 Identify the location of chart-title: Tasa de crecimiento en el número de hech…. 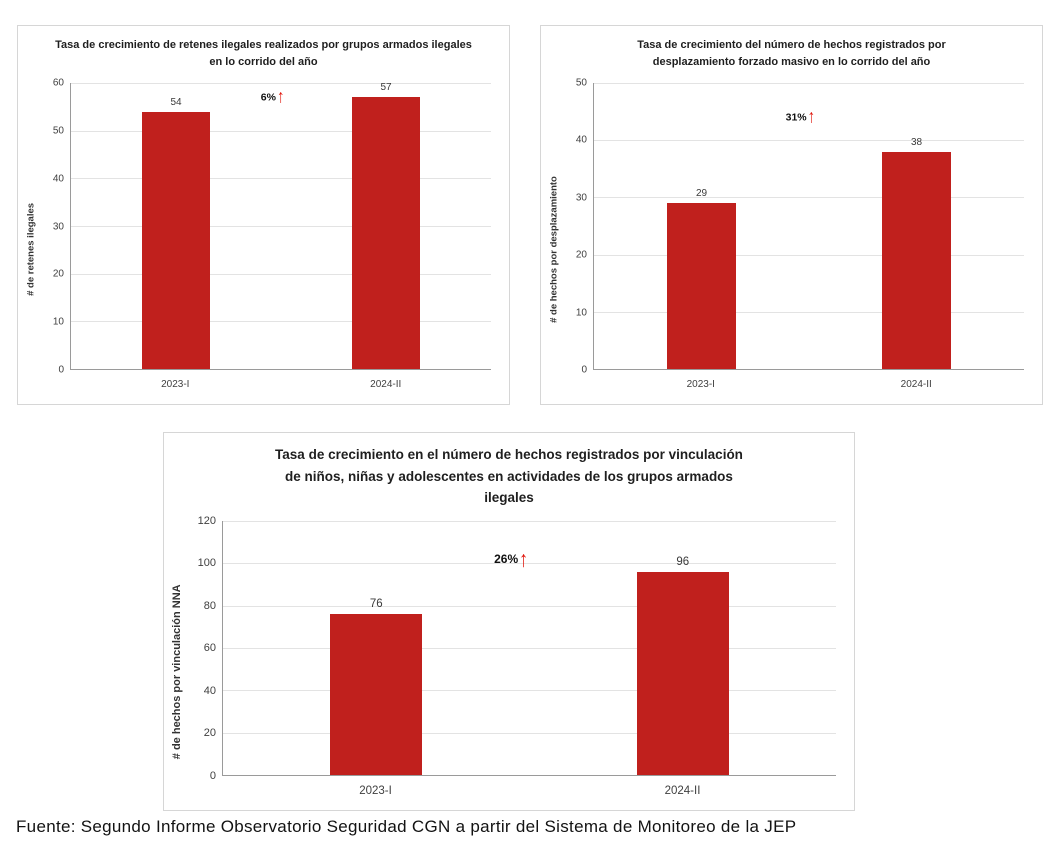
(509, 476).